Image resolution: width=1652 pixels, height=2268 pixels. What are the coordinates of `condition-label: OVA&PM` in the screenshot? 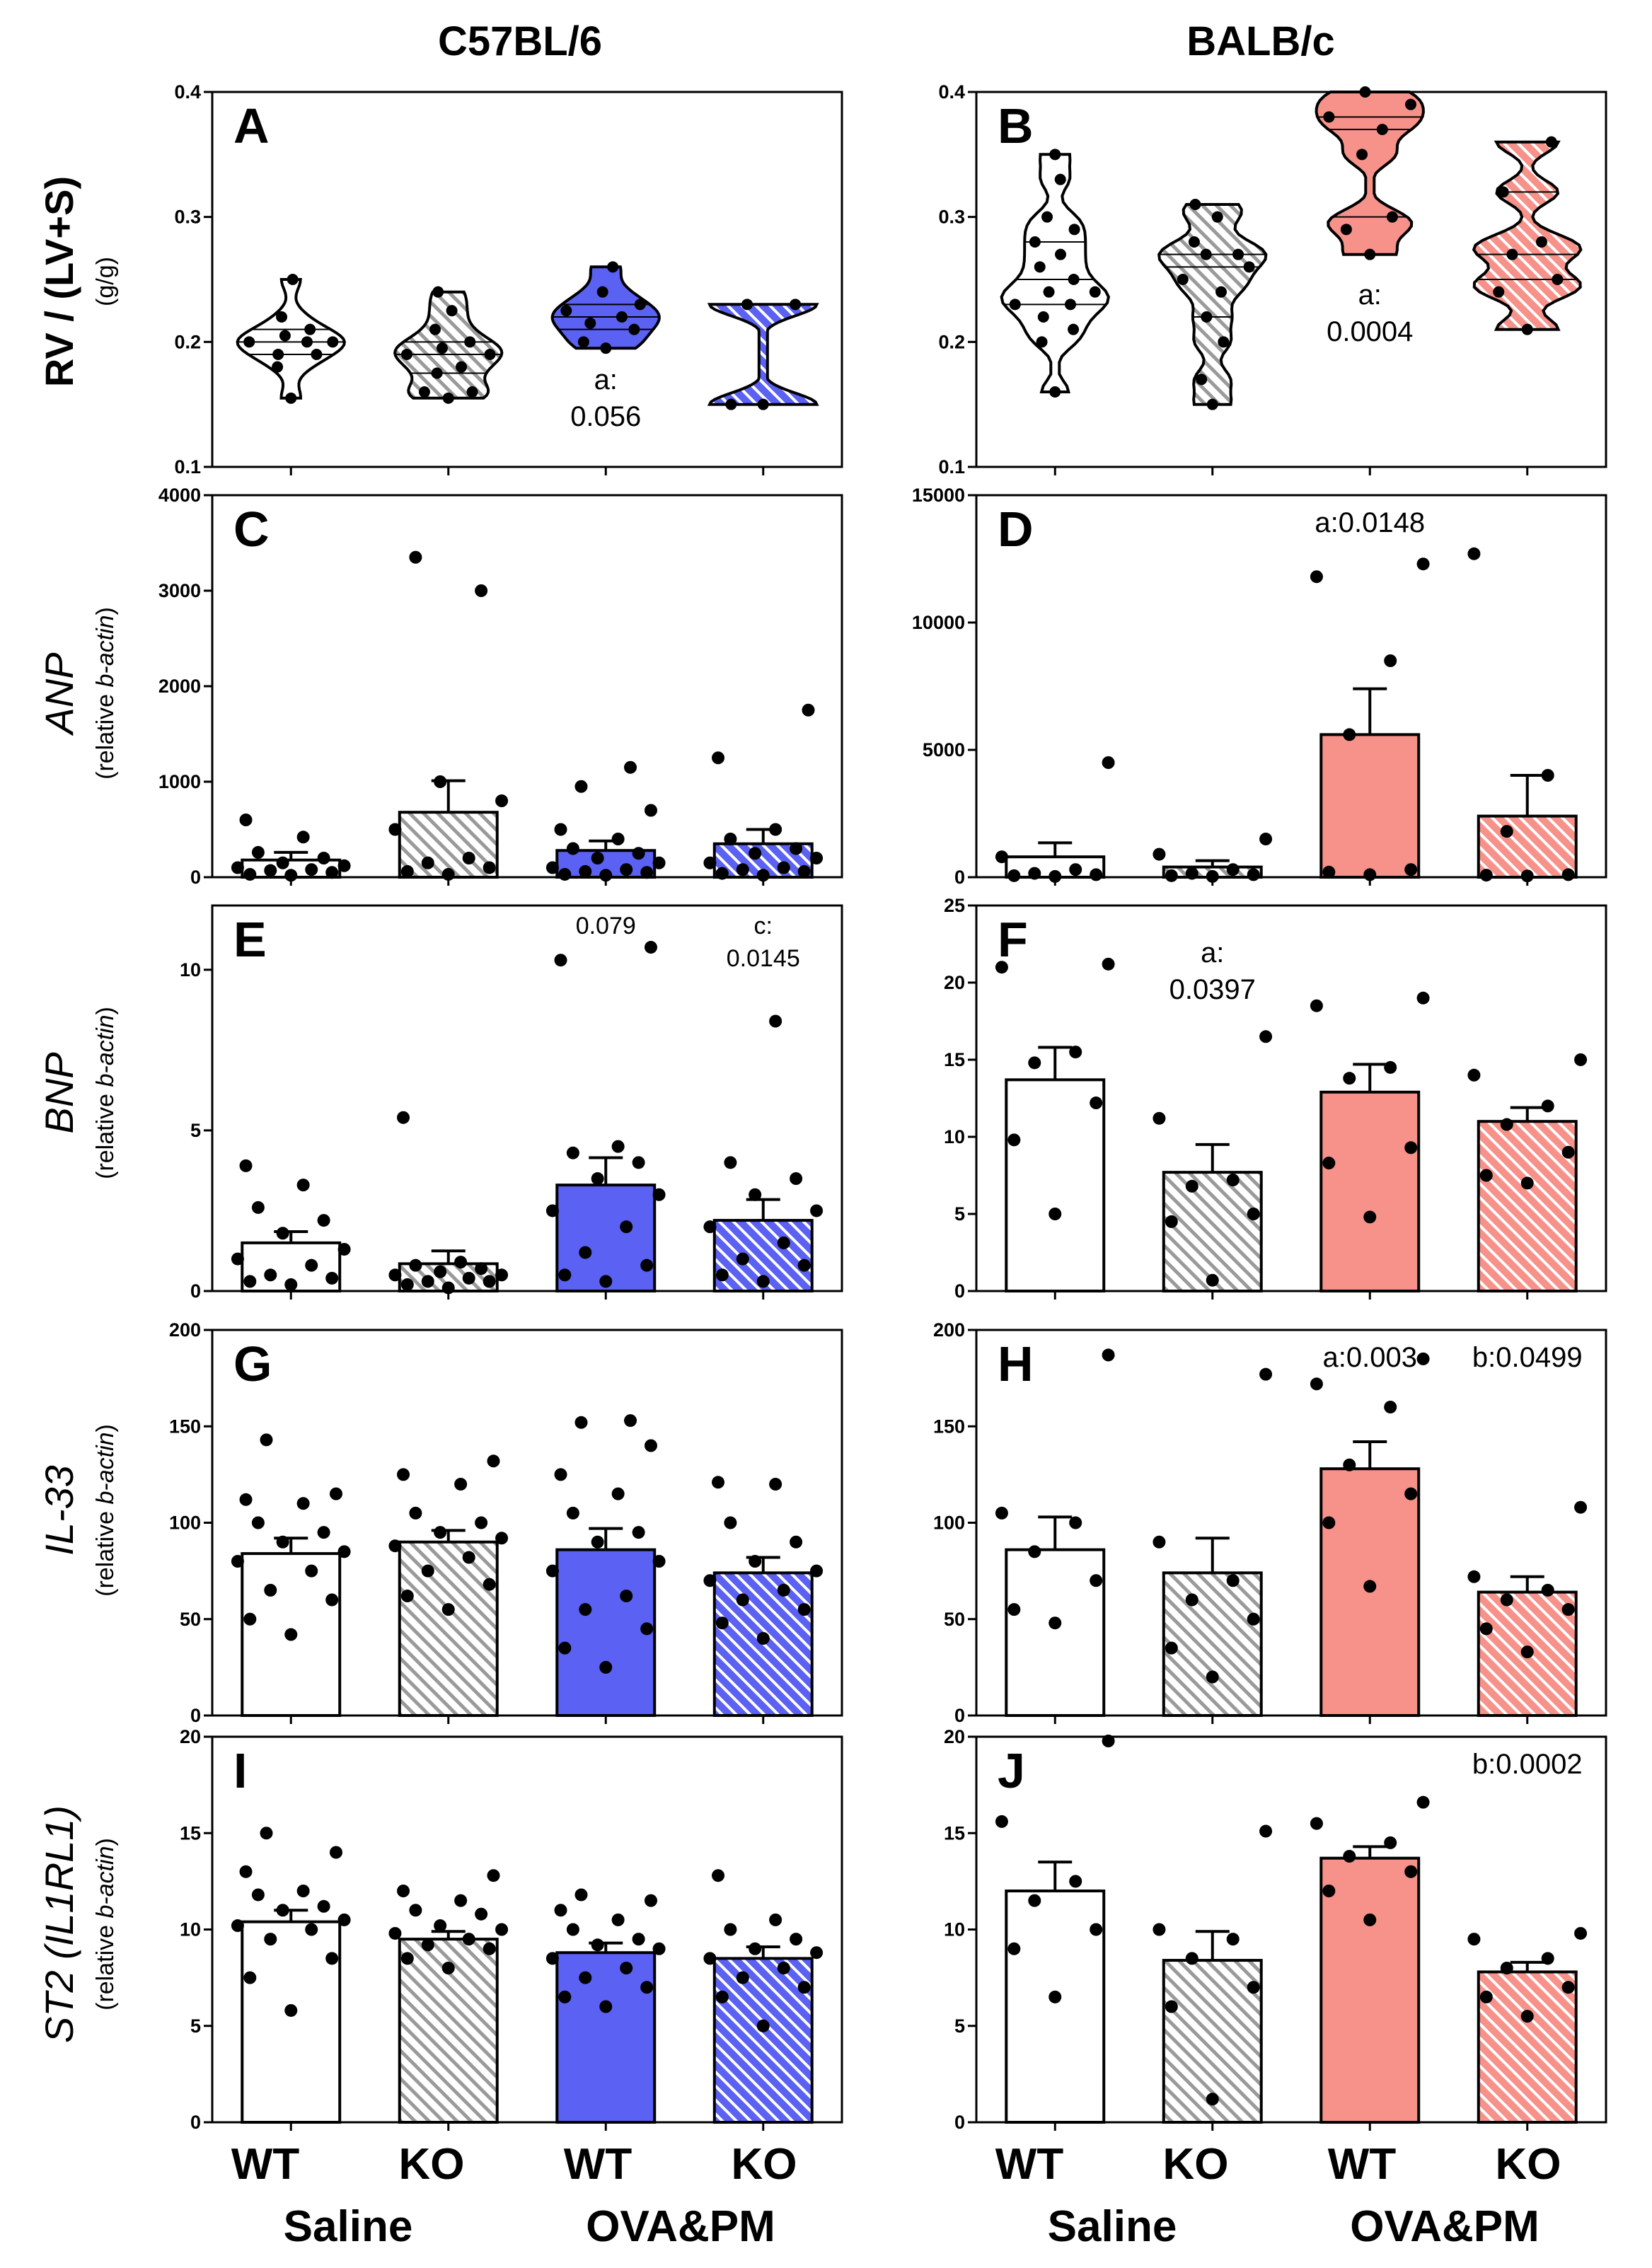 It's located at (681, 2226).